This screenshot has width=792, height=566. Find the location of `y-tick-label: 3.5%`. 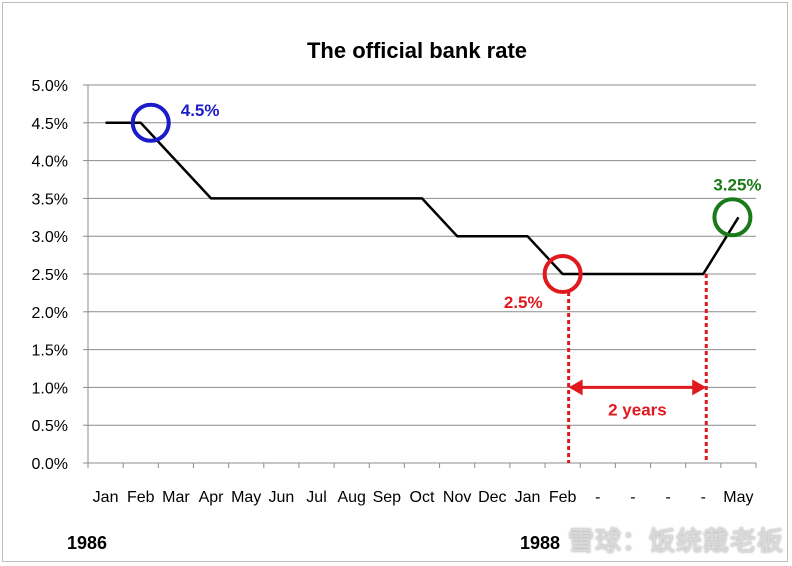

y-tick-label: 3.5% is located at coordinates (50, 199).